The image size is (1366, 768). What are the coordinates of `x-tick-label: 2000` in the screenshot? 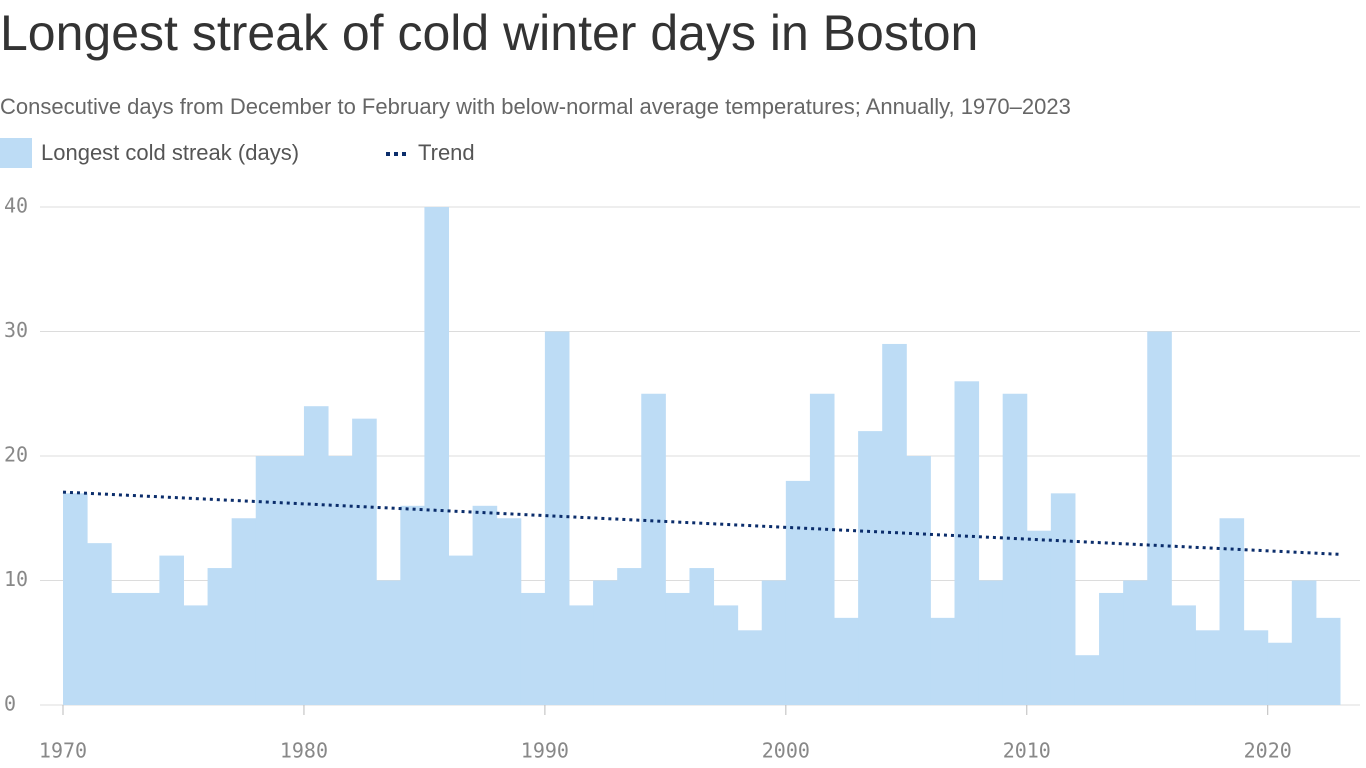 It's located at (786, 751).